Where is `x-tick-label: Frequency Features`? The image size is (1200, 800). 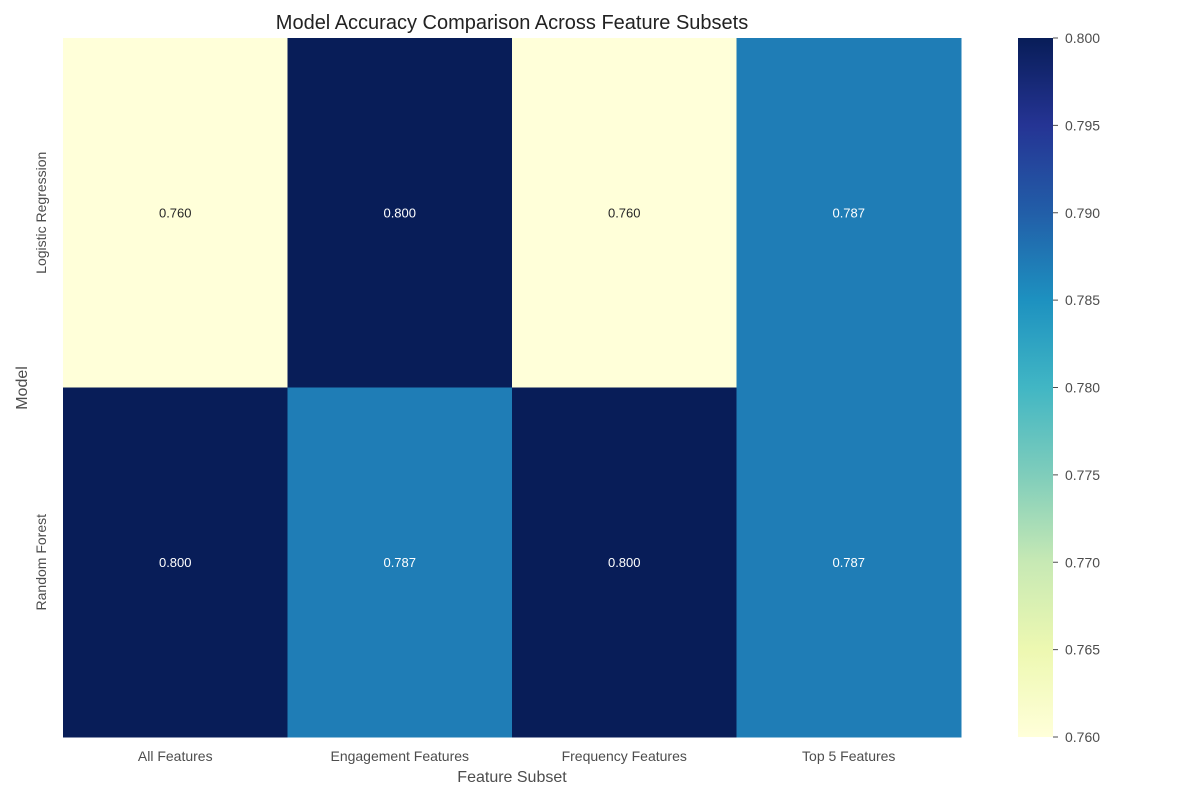 x-tick-label: Frequency Features is located at coordinates (624, 756).